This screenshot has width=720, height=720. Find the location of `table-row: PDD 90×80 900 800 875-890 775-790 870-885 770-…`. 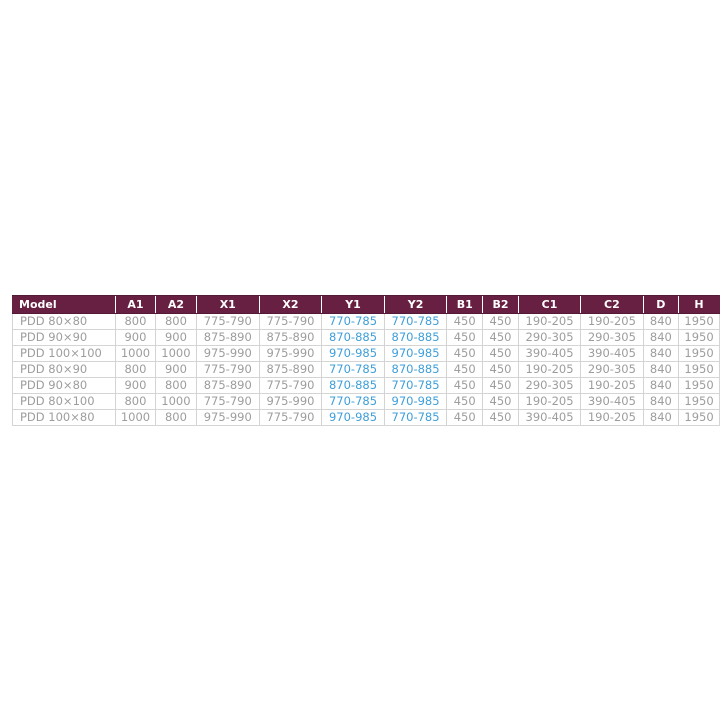

table-row: PDD 90×80 900 800 875-890 775-790 870-885 770-… is located at coordinates (366, 385).